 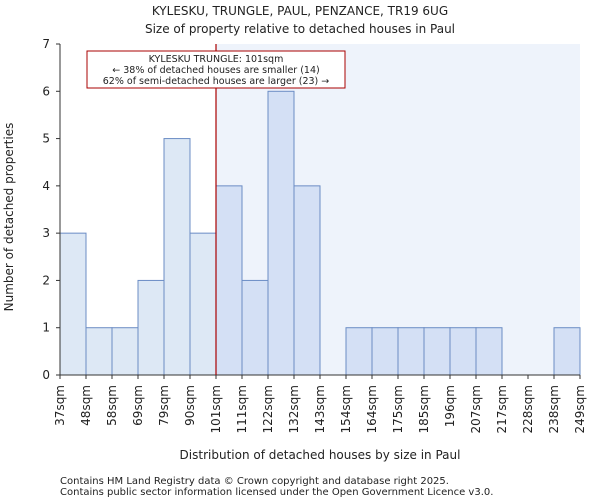 What do you see at coordinates (177, 257) in the screenshot?
I see `bar-79sqm` at bounding box center [177, 257].